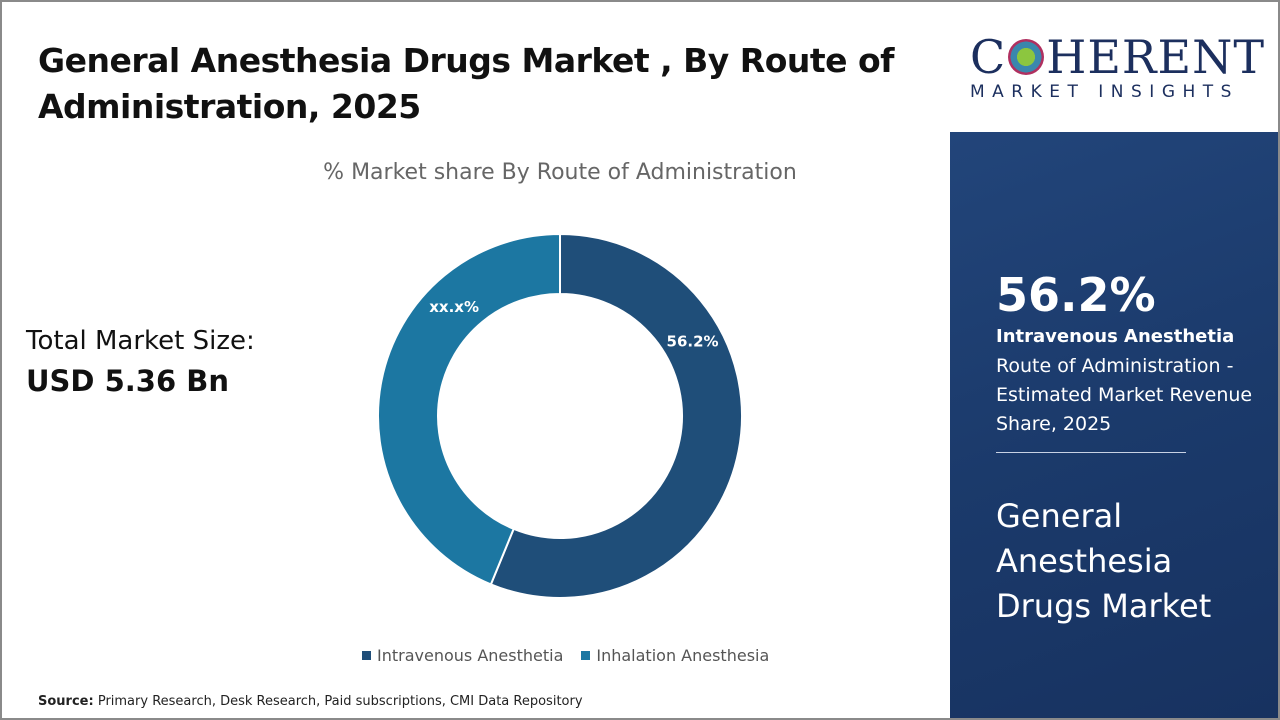  I want to click on legend-item: Inhalation Anesthesia, so click(675, 655).